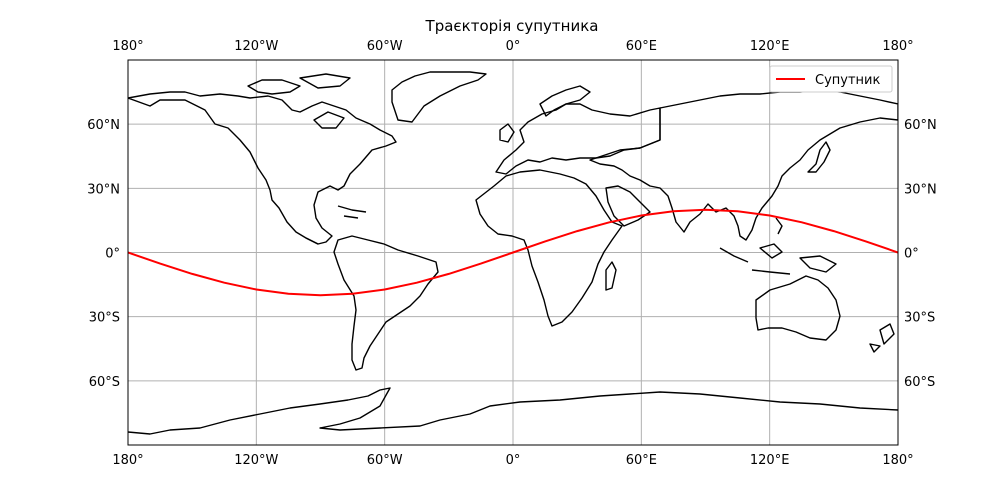 This screenshot has height=500, width=1000. What do you see at coordinates (299, 101) in the screenshot?
I see `coastline-arctic-islands` at bounding box center [299, 101].